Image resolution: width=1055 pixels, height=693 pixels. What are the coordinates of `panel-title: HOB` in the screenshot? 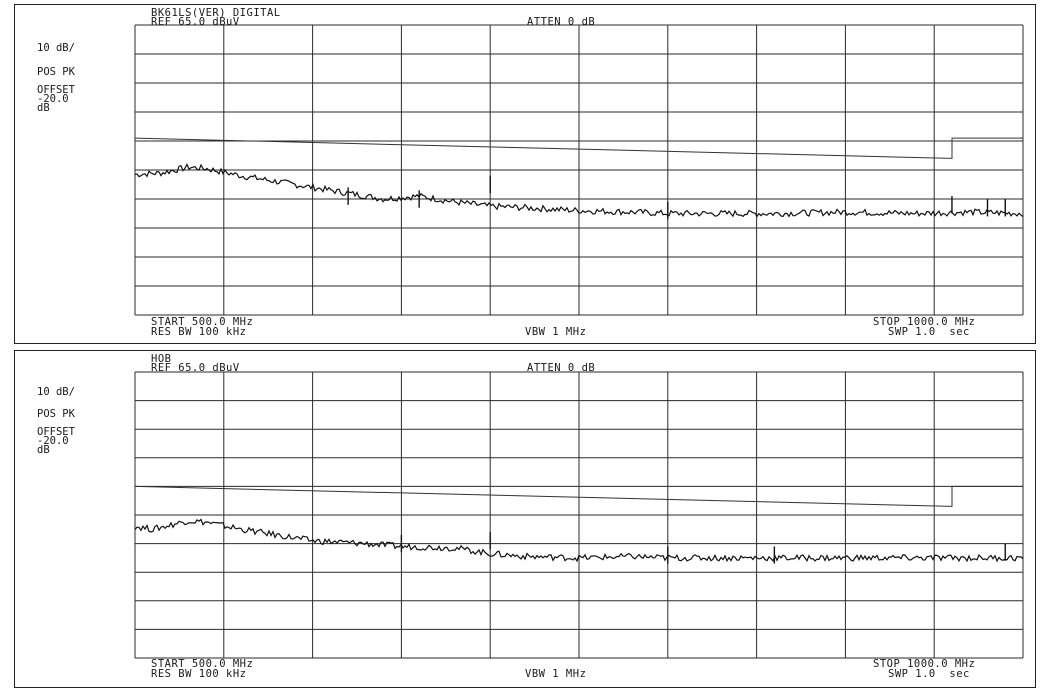 It's located at (161, 359).